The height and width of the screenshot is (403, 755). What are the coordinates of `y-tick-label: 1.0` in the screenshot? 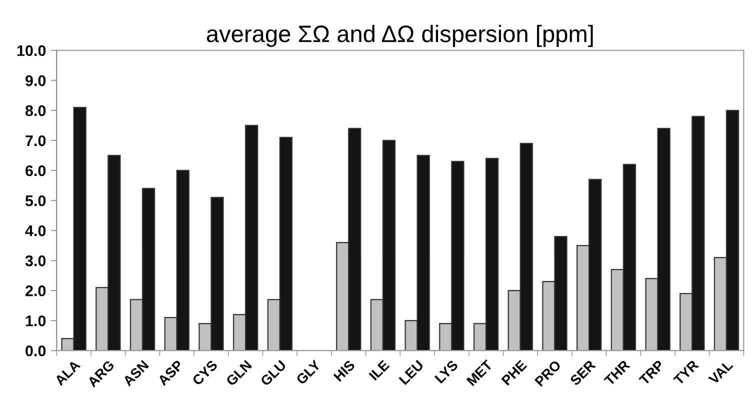 It's located at (36, 320).